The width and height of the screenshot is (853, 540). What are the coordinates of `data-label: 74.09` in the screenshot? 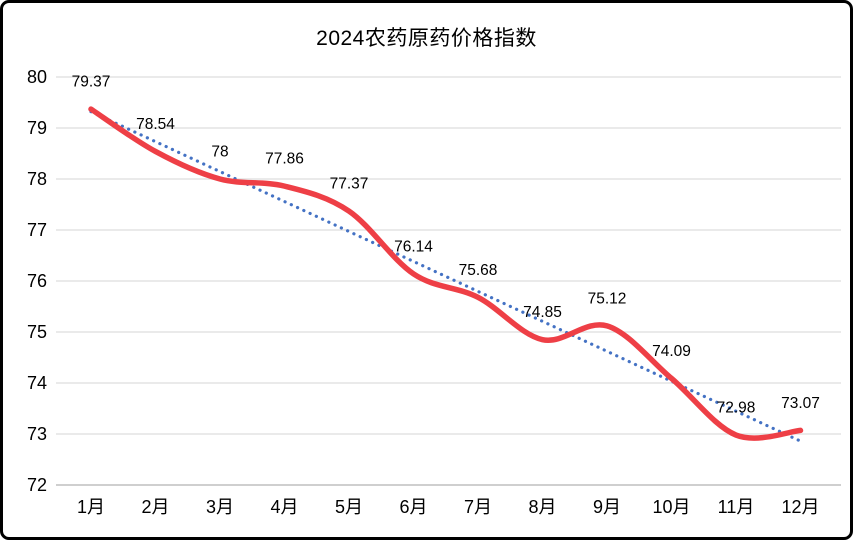 It's located at (671, 351).